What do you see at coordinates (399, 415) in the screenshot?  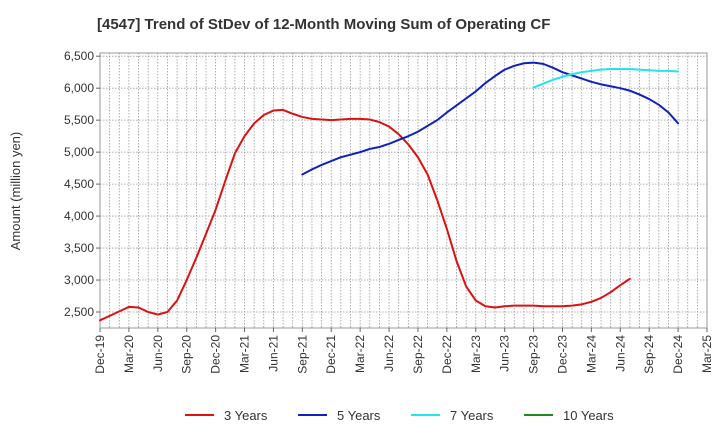 I see `legend: 3 Years 5 Years 7 Years 10 Years` at bounding box center [399, 415].